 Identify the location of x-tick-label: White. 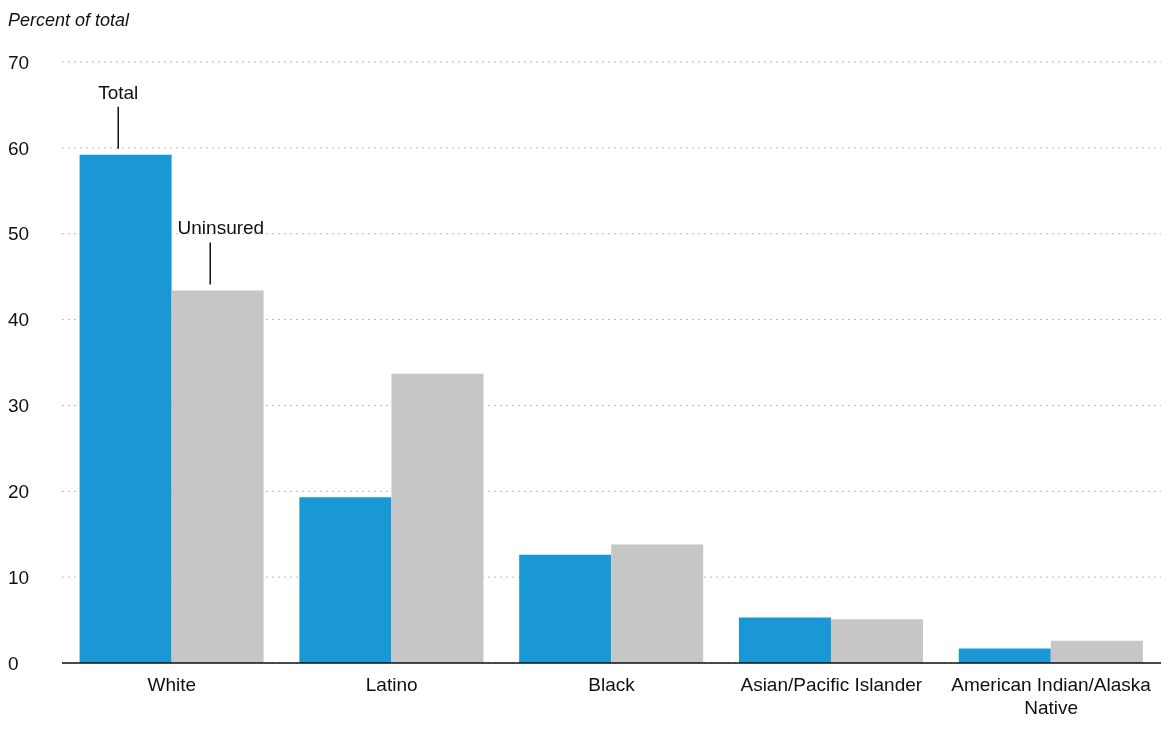
(172, 684).